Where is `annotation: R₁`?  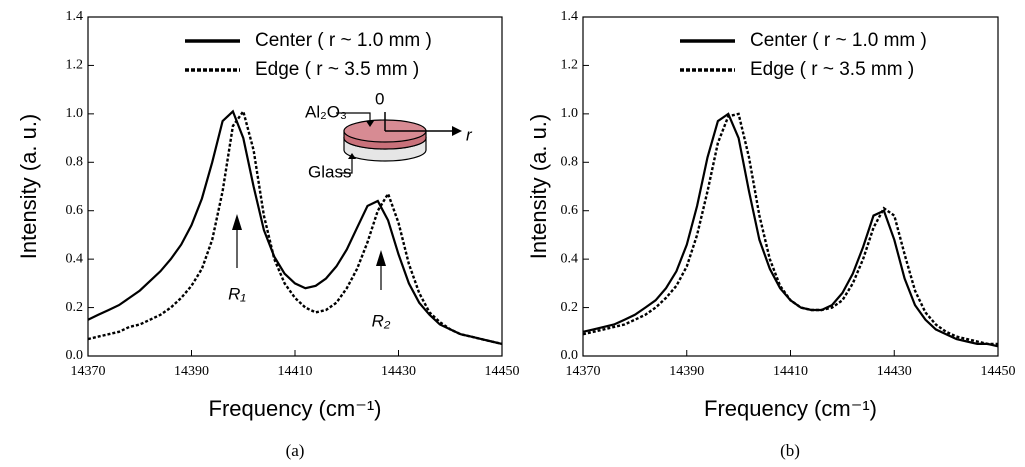
annotation: R₁ is located at coordinates (237, 293).